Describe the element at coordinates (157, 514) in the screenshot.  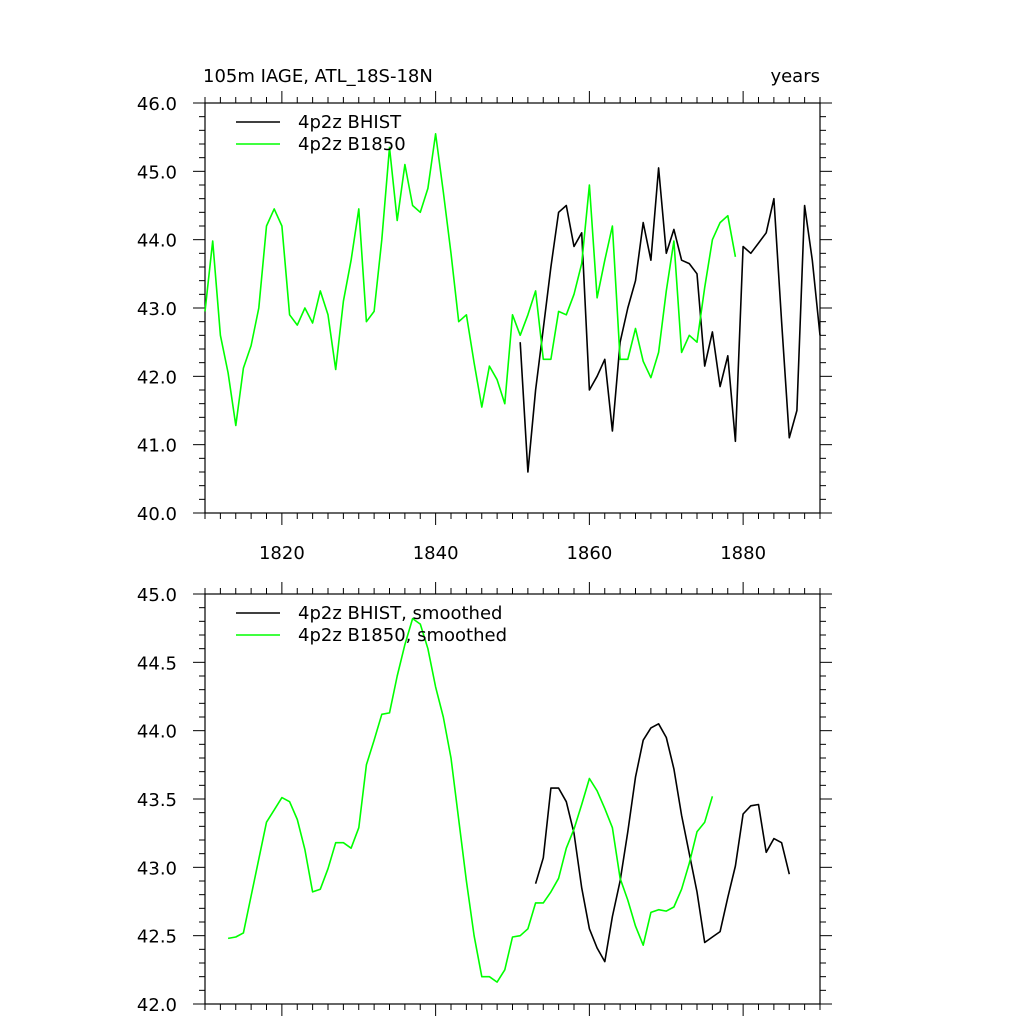
I see `y-tick-label: 40.0` at that location.